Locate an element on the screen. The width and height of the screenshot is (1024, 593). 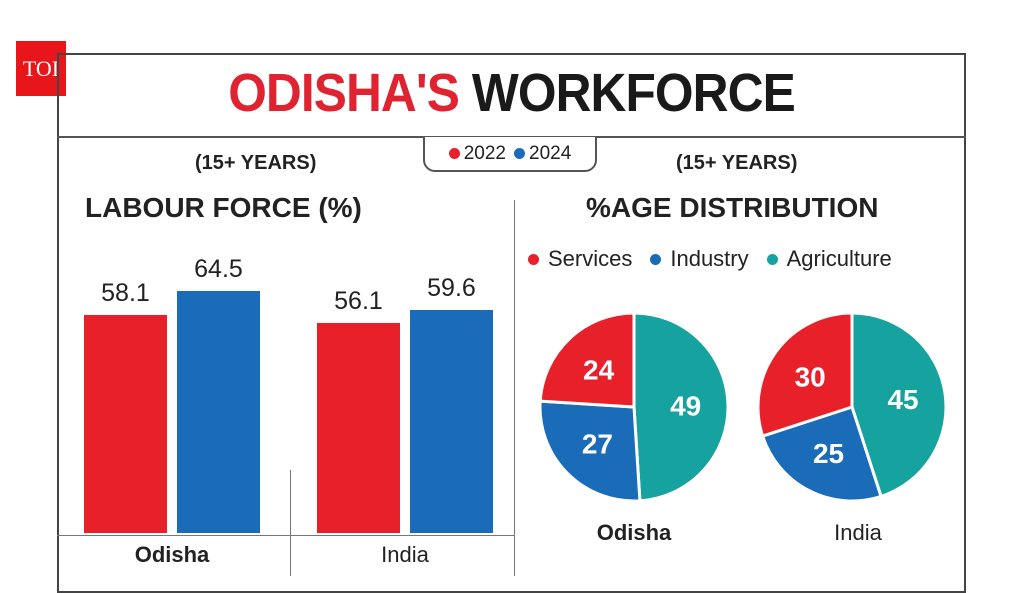
category-label-odisha: Odisha is located at coordinates (172, 554).